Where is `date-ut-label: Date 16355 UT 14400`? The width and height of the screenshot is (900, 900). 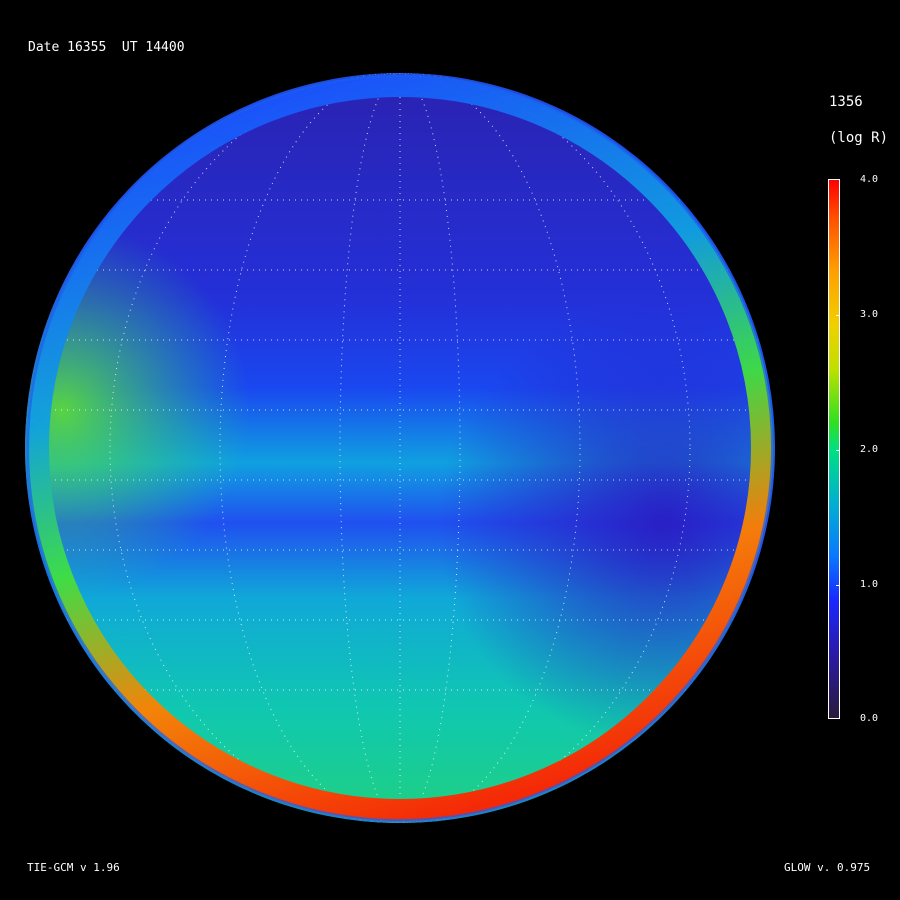
date-ut-label: Date 16355 UT 14400 is located at coordinates (106, 47).